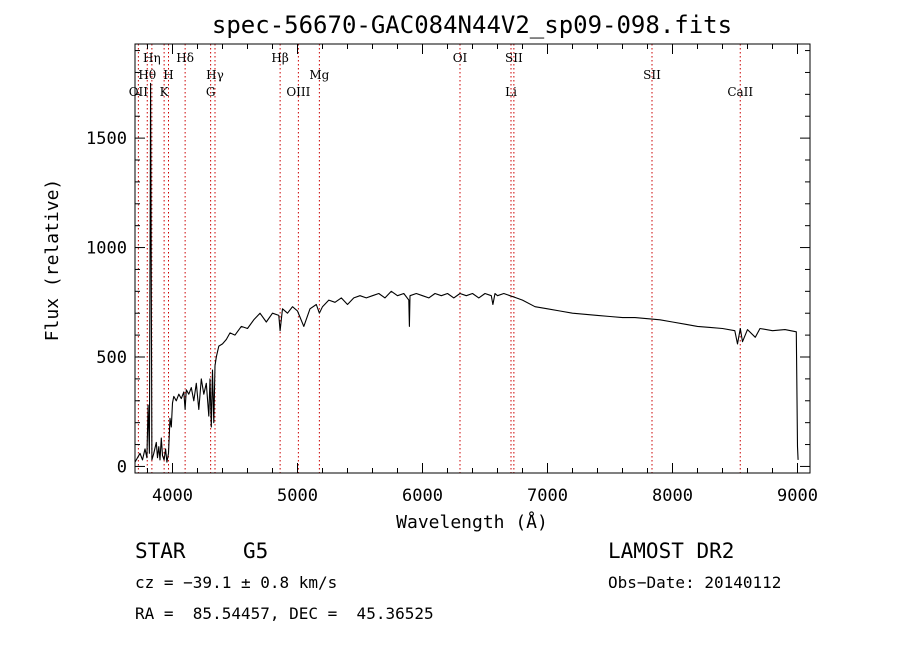  Describe the element at coordinates (297, 496) in the screenshot. I see `x-tick-label: 5000` at that location.